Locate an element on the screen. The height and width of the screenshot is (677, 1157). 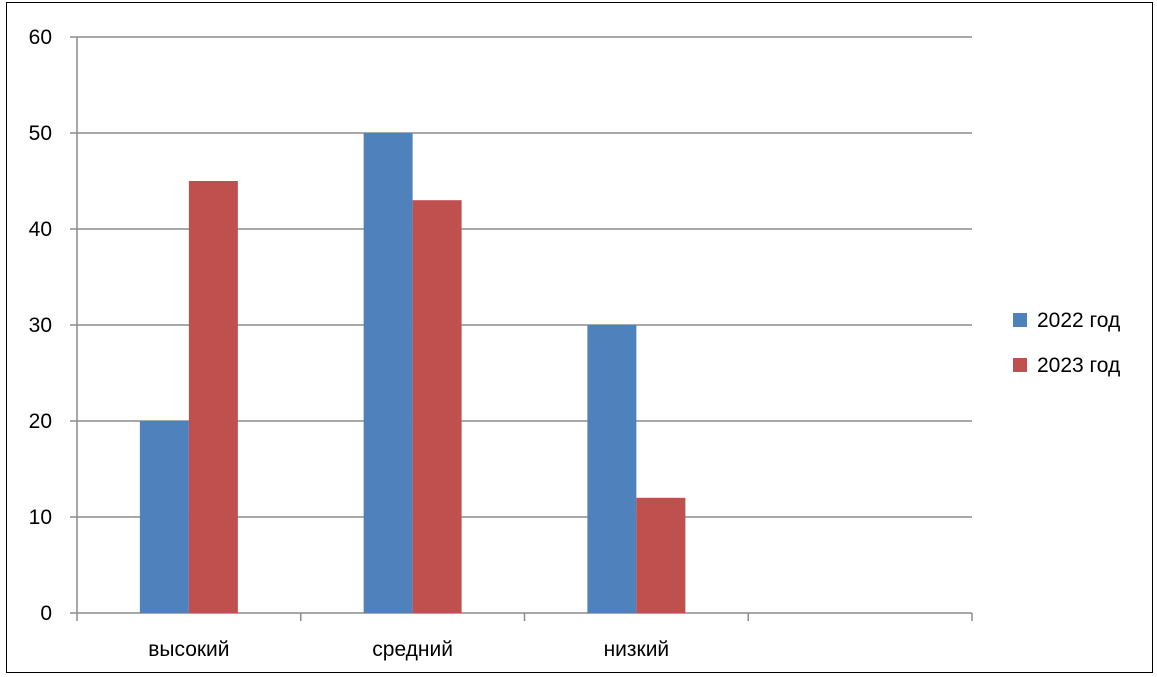
legend-label-1: 2023 год is located at coordinates (1078, 365).